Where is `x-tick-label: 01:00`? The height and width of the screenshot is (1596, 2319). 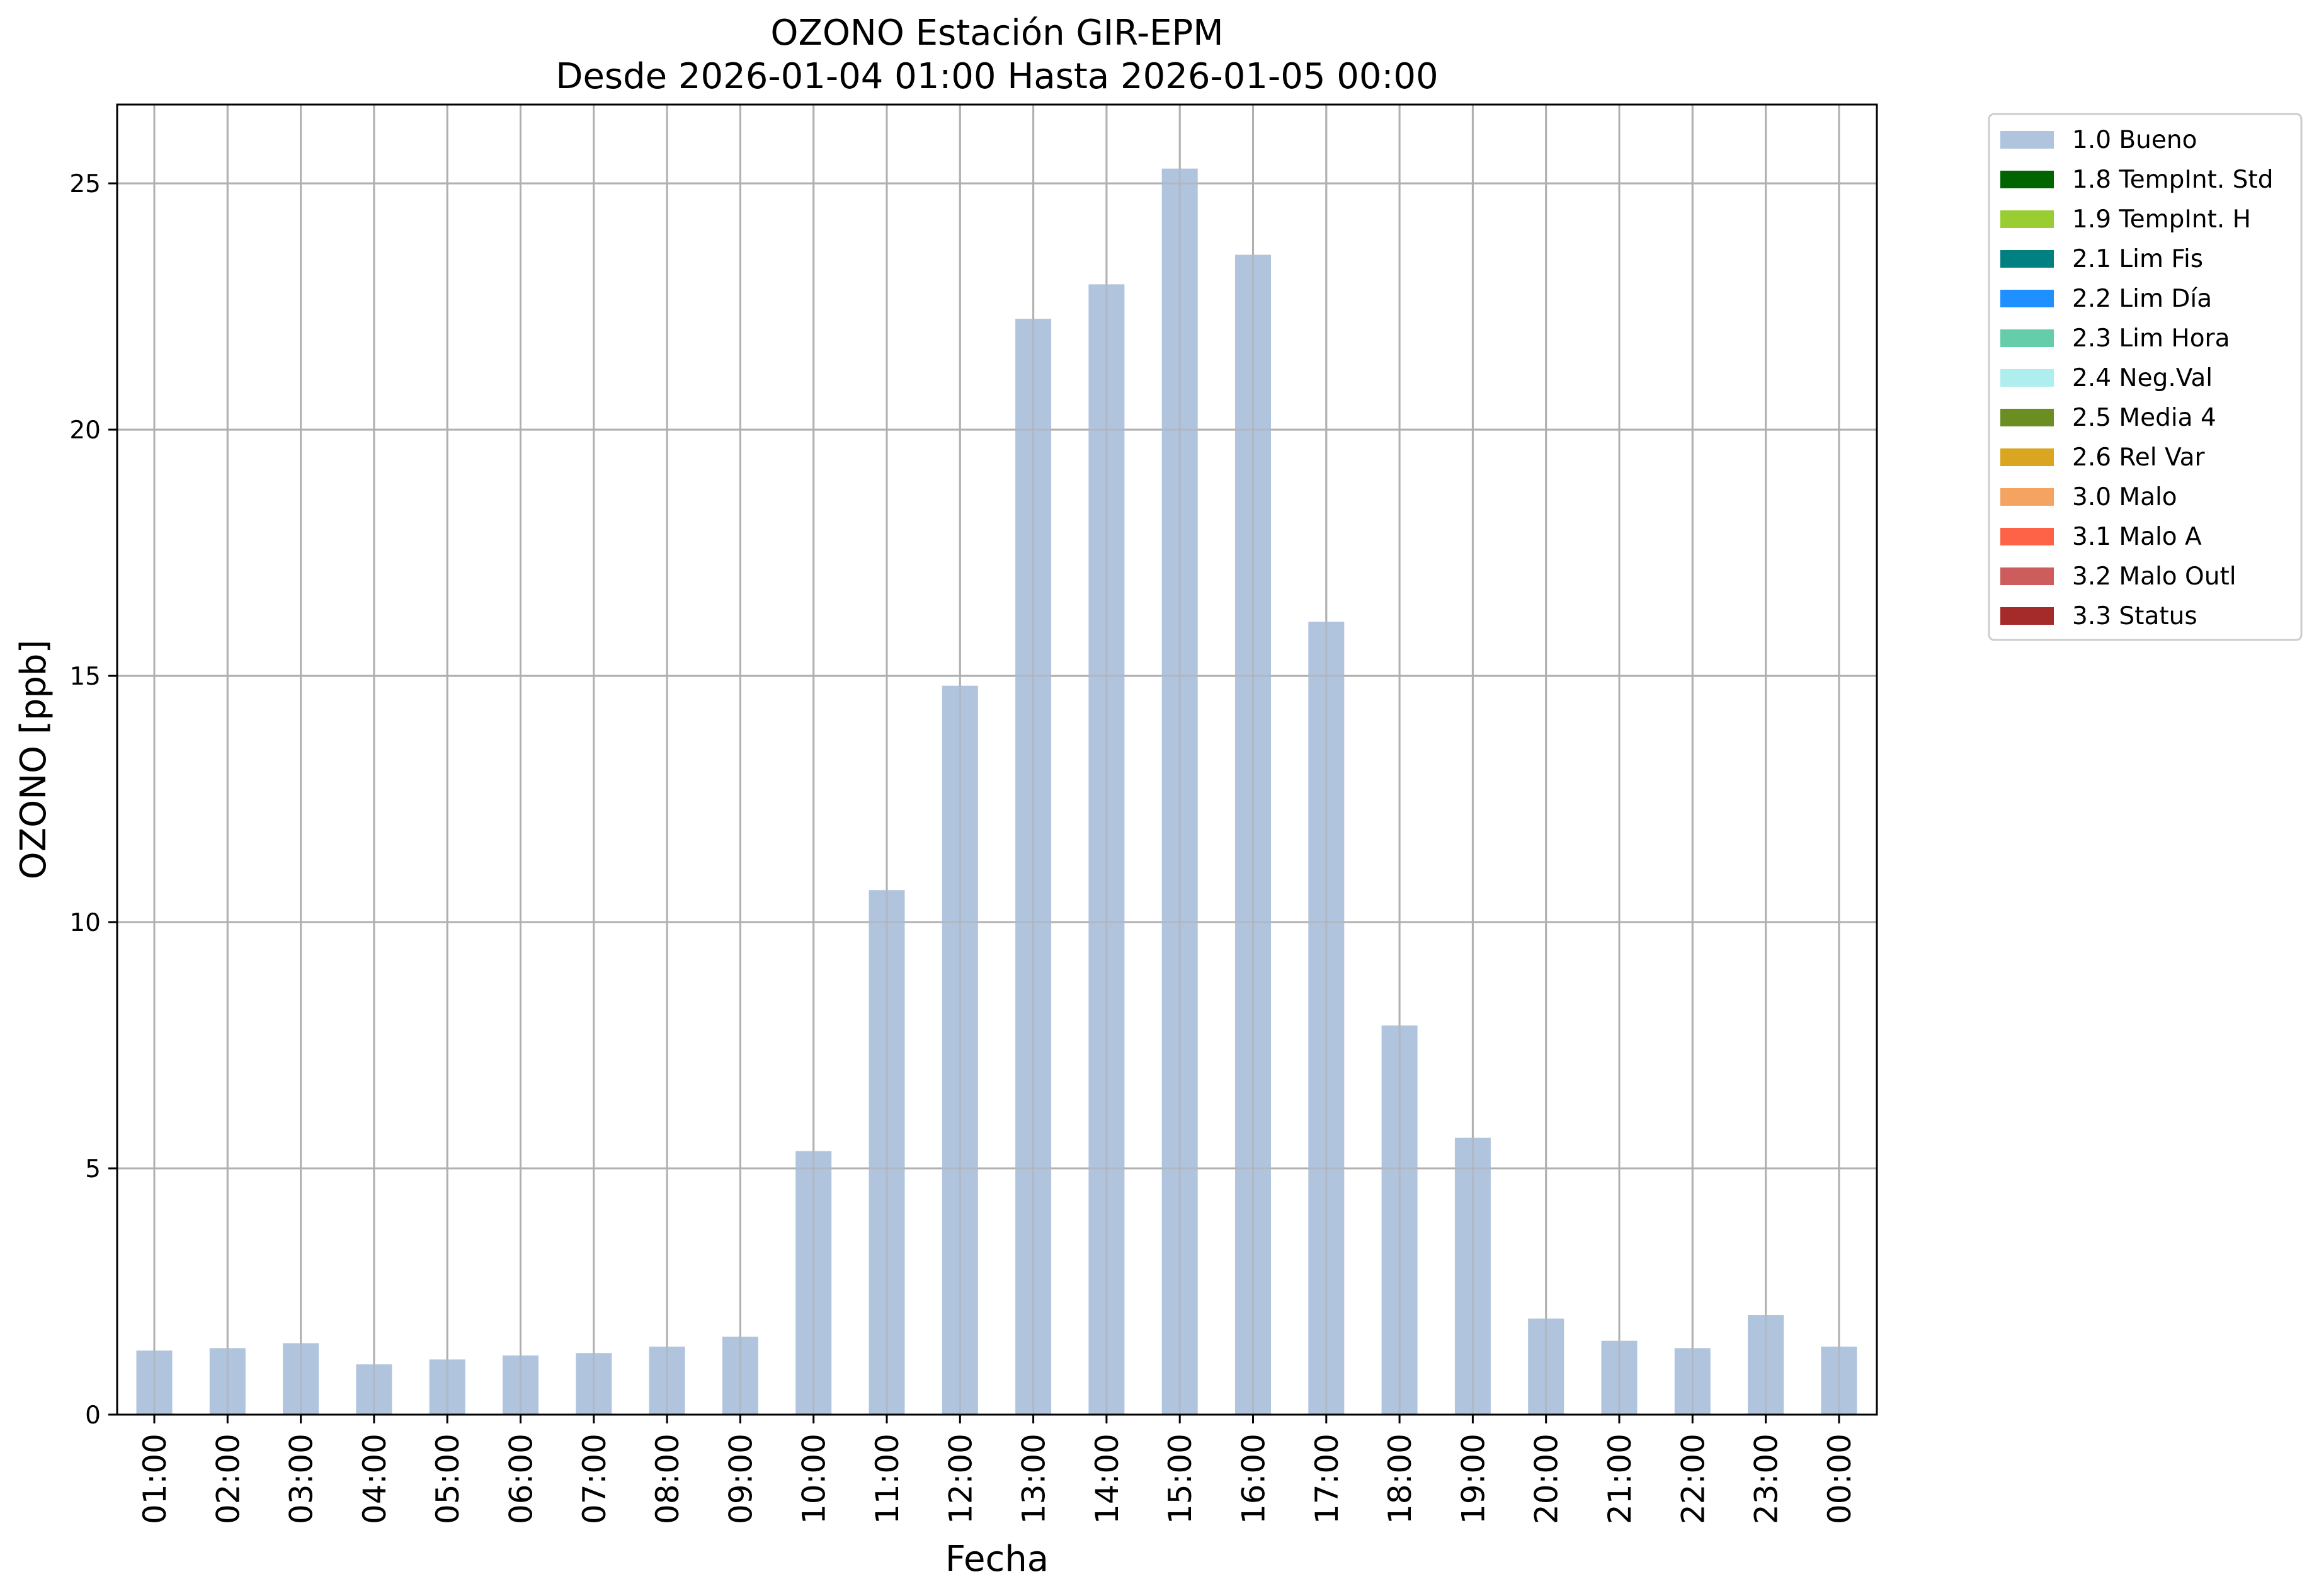
x-tick-label: 01:00 is located at coordinates (155, 1479).